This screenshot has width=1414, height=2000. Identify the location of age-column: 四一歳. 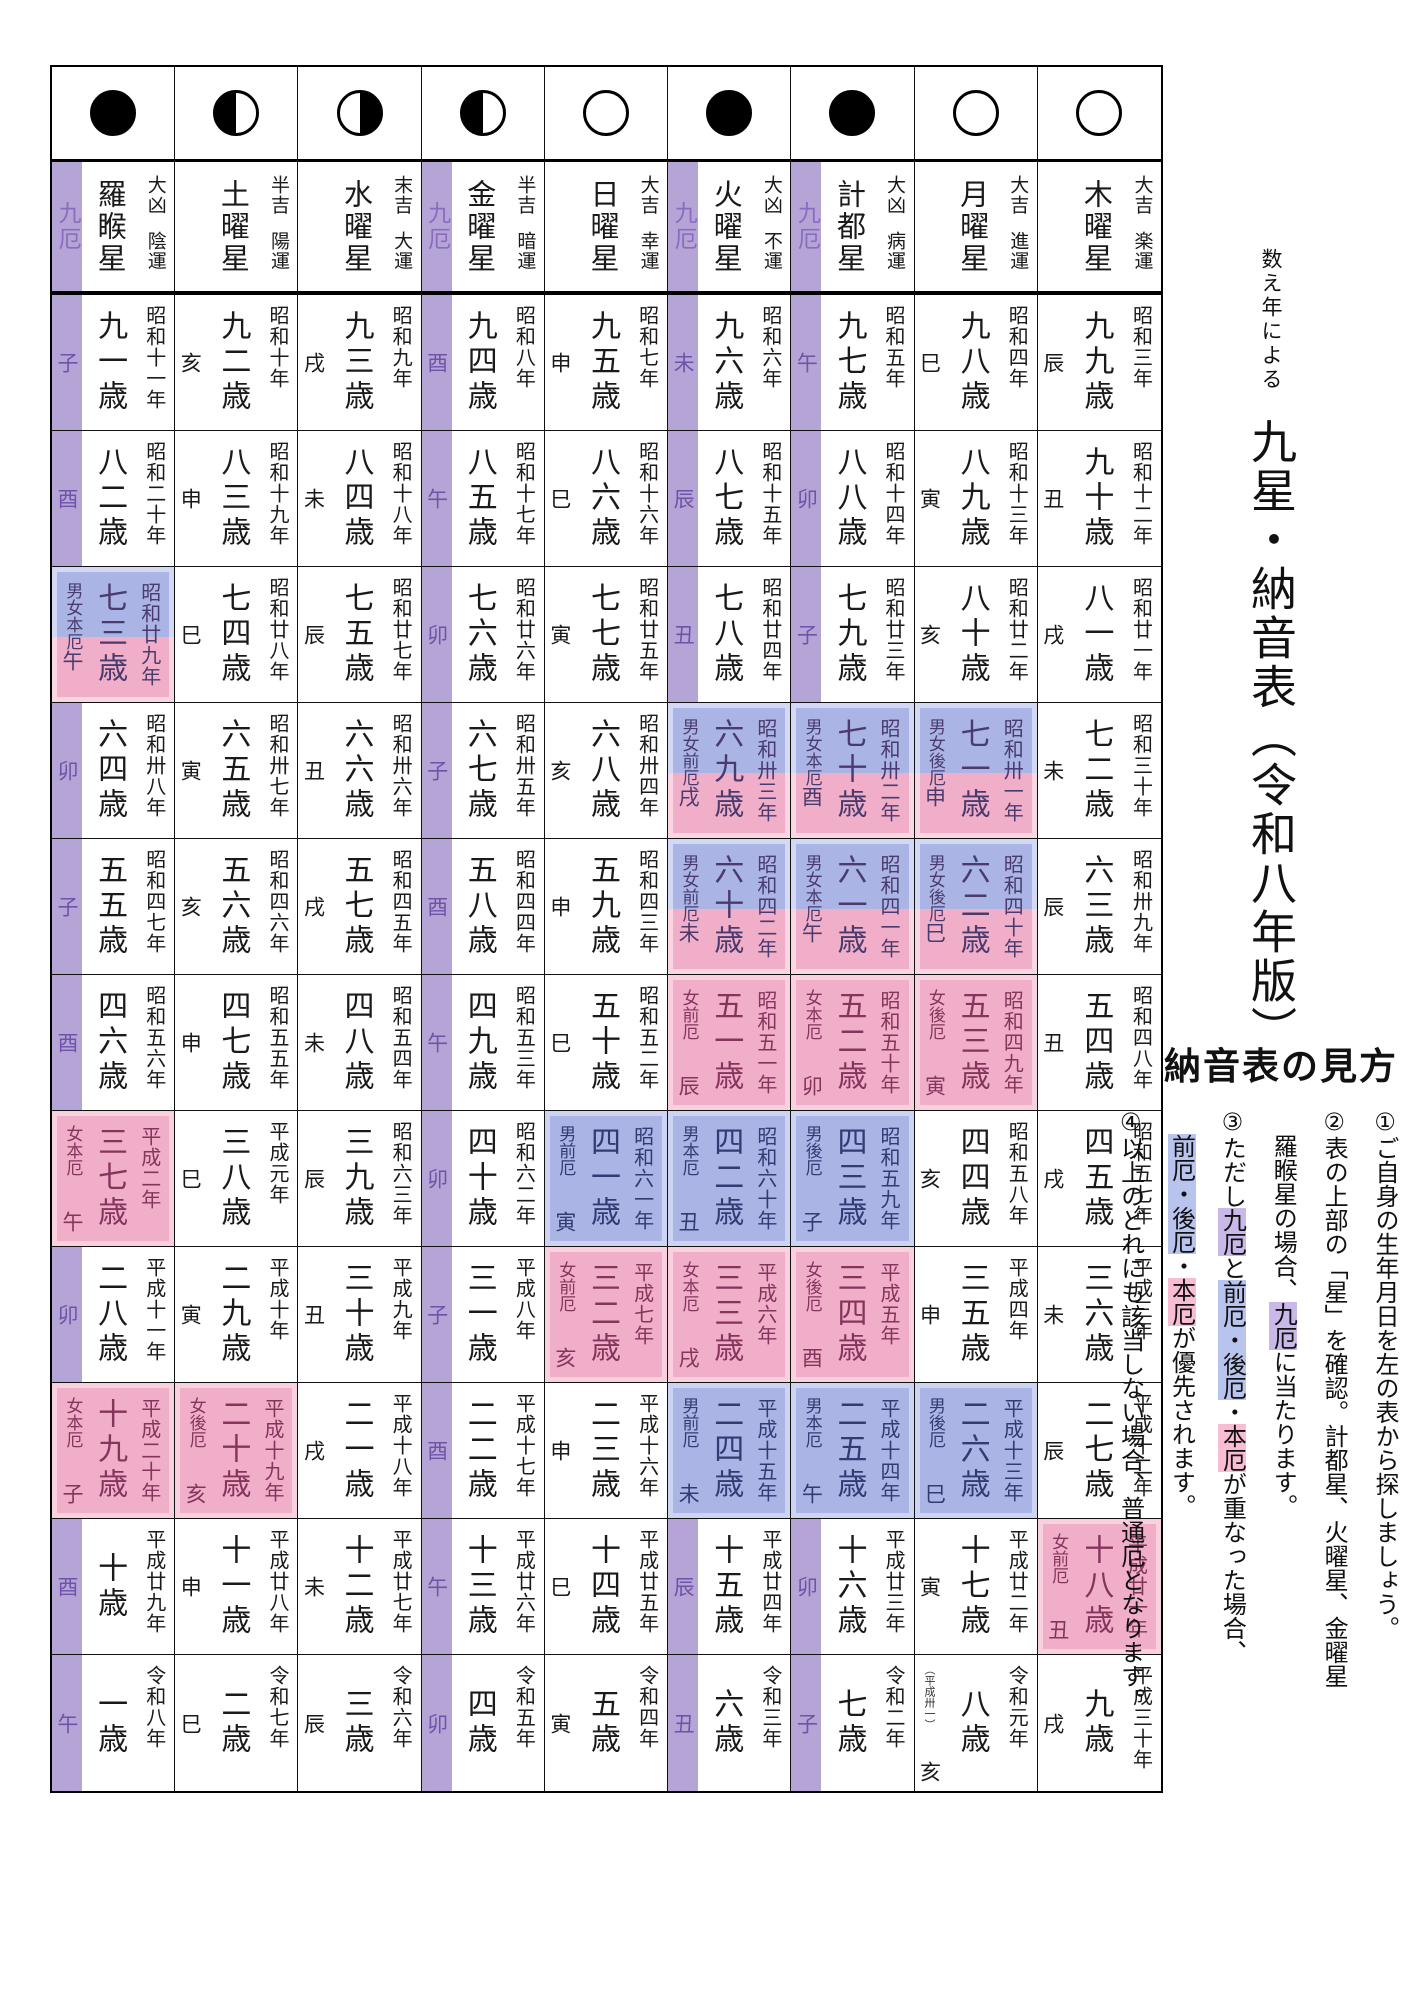
(602, 1178).